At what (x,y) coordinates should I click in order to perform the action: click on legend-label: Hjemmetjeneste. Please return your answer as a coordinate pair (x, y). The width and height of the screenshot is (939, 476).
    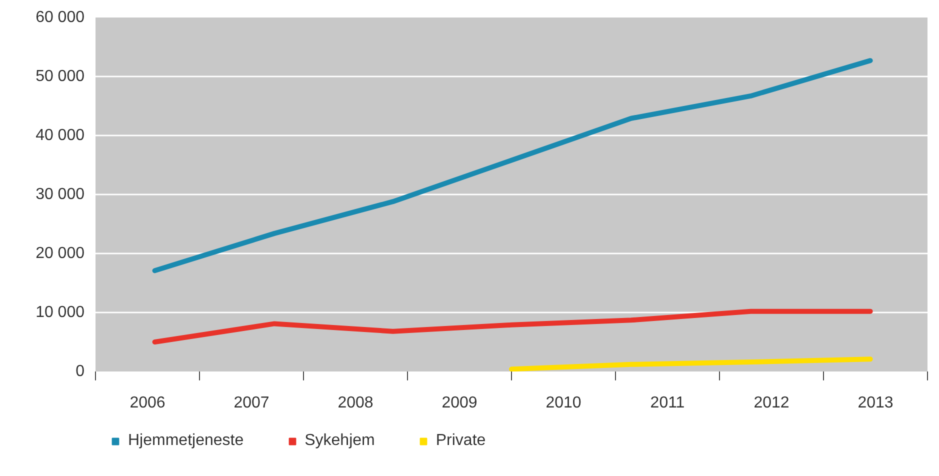
    Looking at the image, I should click on (186, 441).